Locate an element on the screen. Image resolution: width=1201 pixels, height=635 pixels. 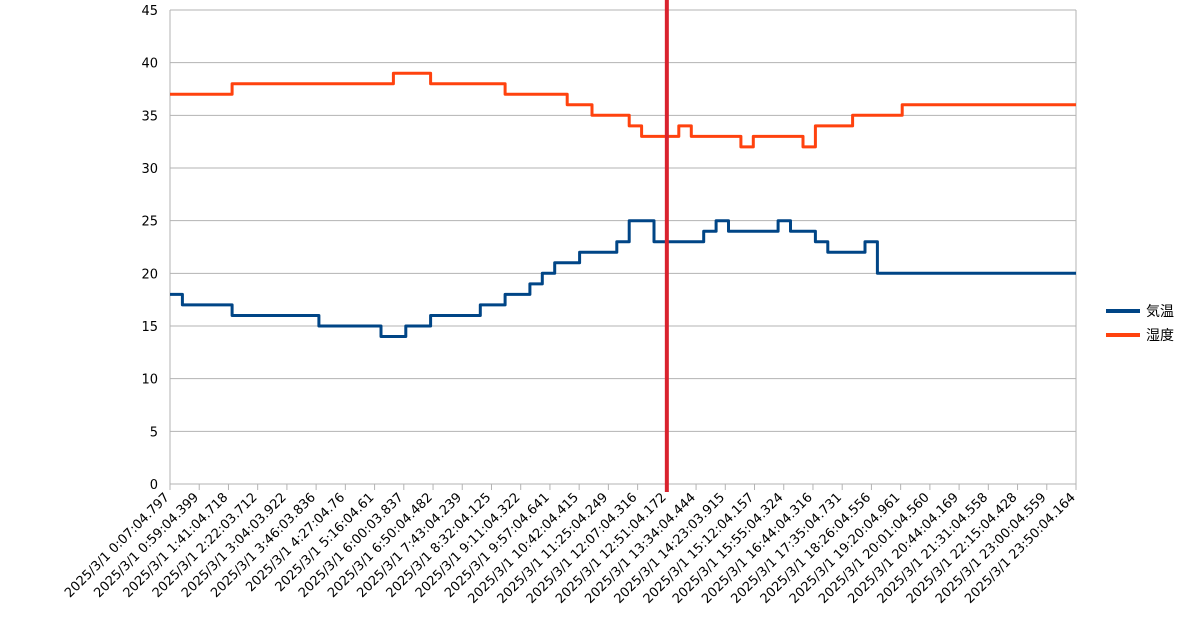
y-tick-label: 10 is located at coordinates (149, 380).